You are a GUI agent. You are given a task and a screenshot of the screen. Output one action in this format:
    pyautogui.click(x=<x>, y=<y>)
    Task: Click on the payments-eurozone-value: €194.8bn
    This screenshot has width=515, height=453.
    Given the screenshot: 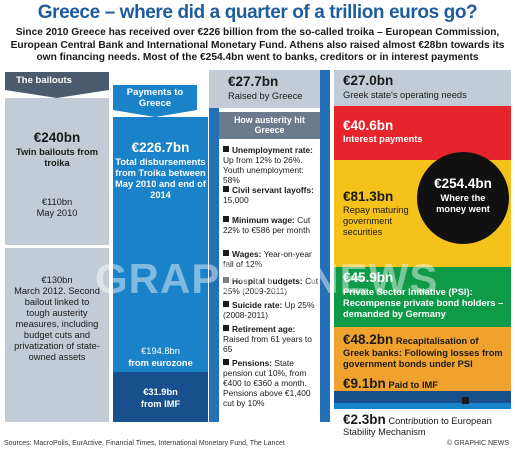 What is the action you would take?
    pyautogui.click(x=160, y=351)
    